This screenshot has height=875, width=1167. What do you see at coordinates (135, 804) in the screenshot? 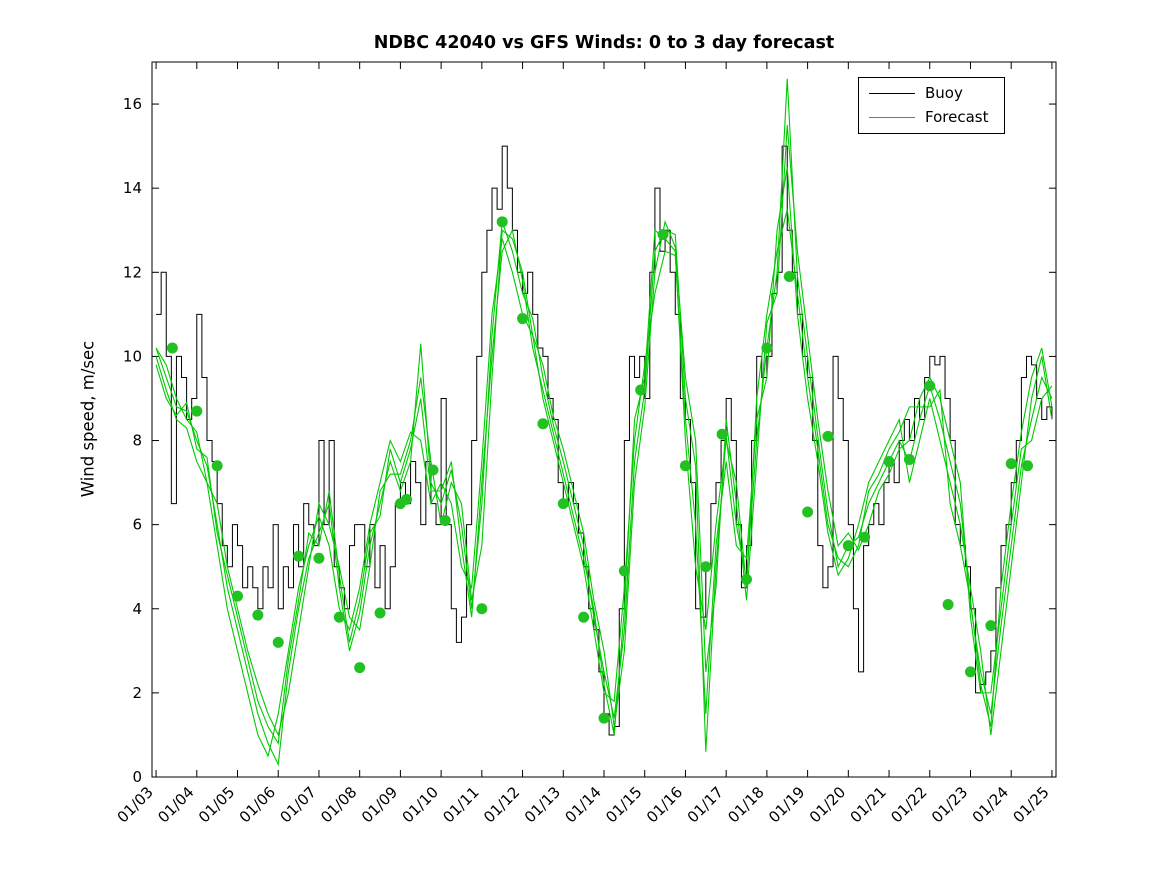
I see `x-tick-label: 01/03` at bounding box center [135, 804].